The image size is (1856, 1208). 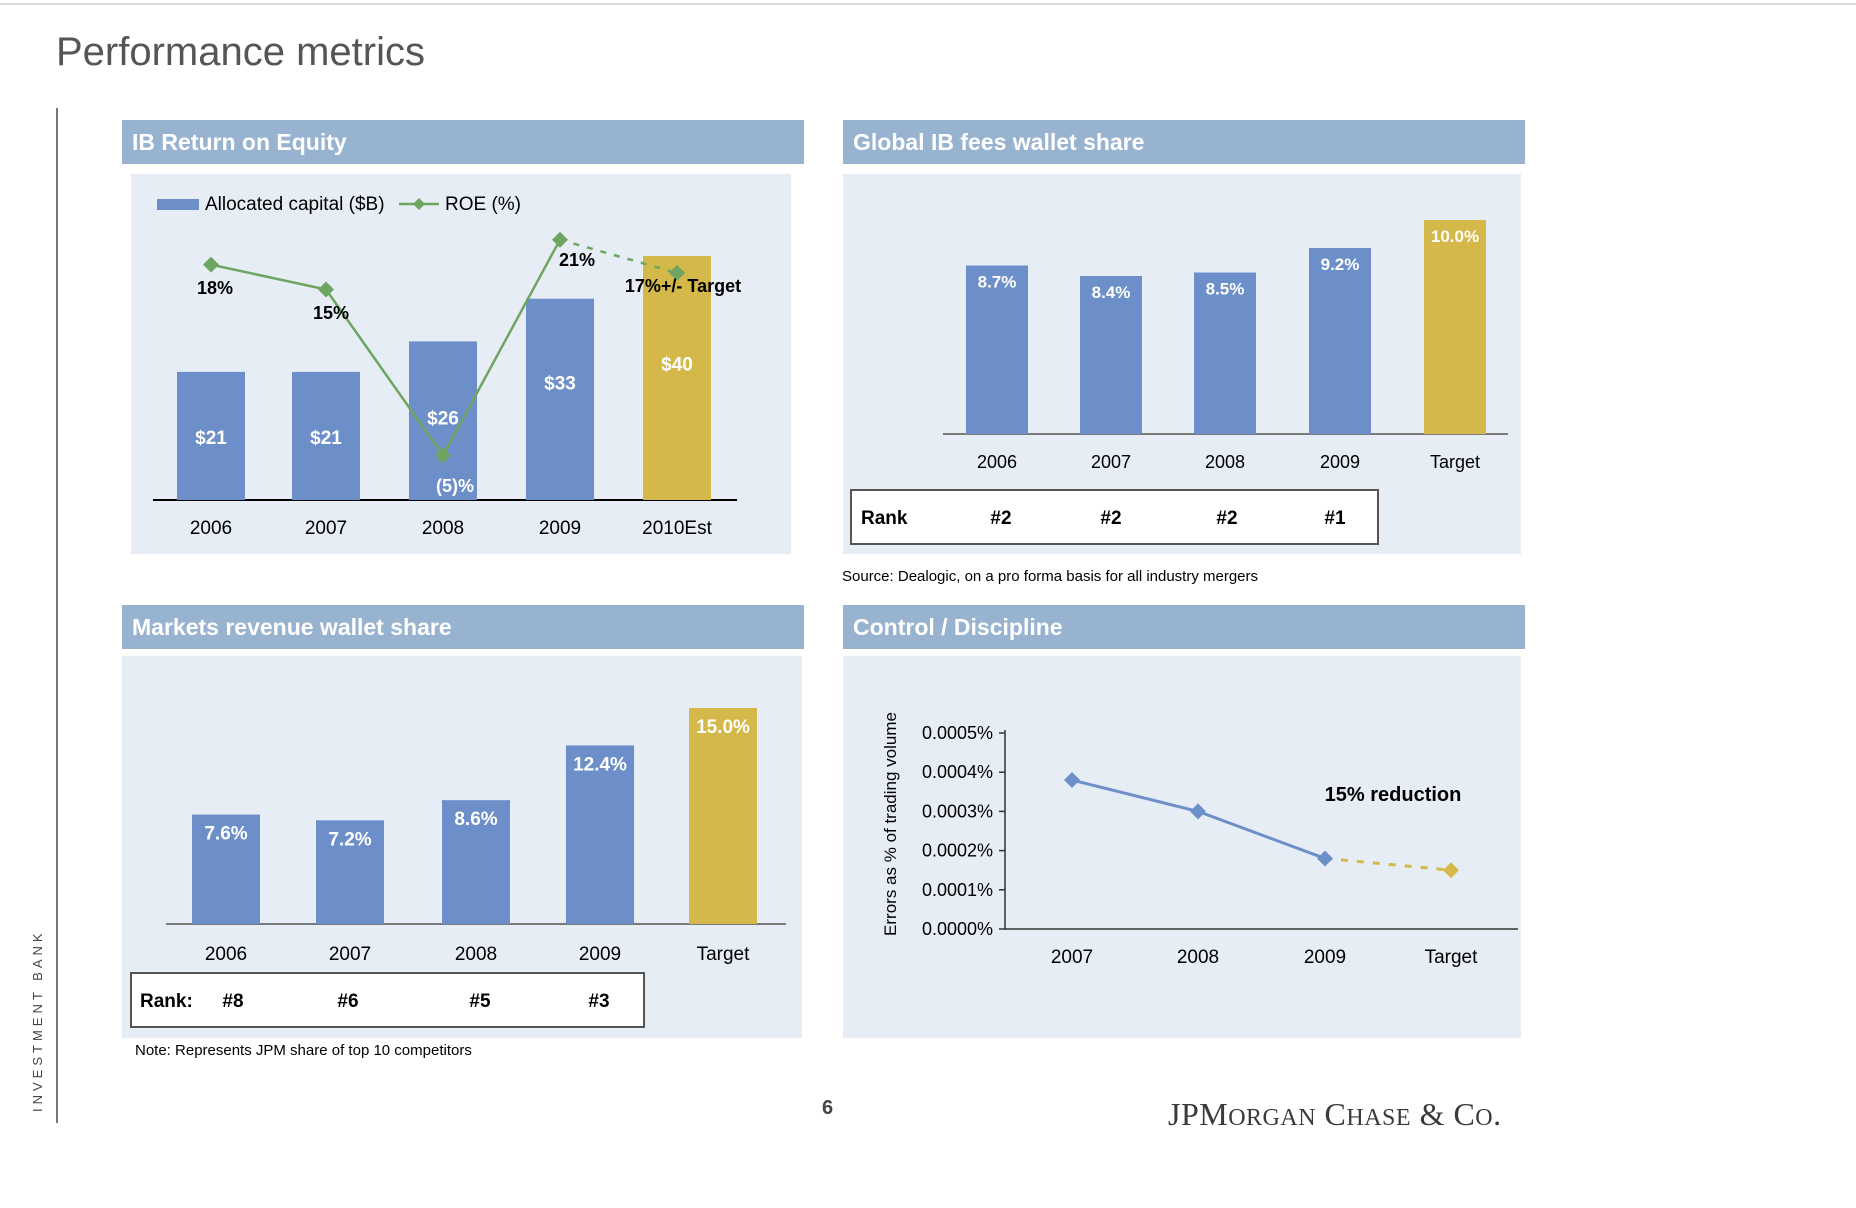 What do you see at coordinates (598, 1001) in the screenshot?
I see `mk-rank-value: #3` at bounding box center [598, 1001].